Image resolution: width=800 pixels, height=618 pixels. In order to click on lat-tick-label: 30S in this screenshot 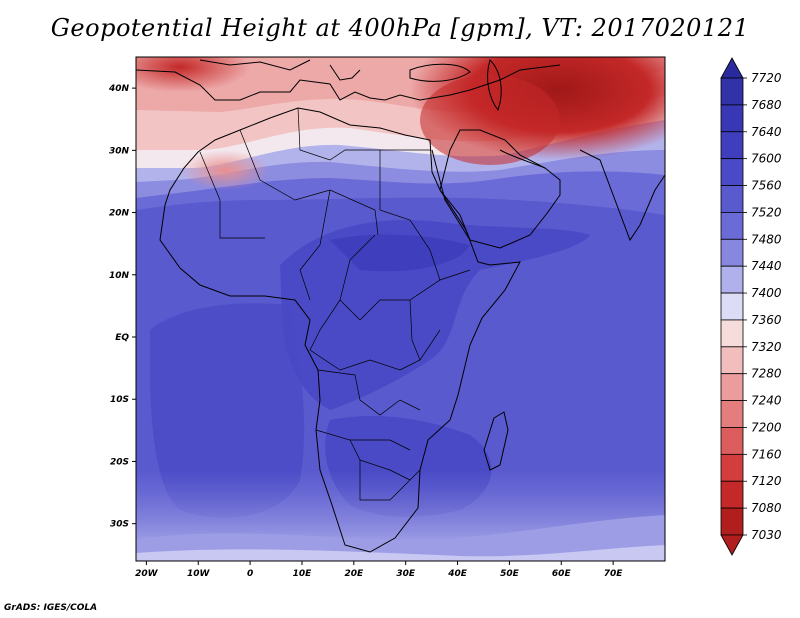, I will do `click(119, 525)`.